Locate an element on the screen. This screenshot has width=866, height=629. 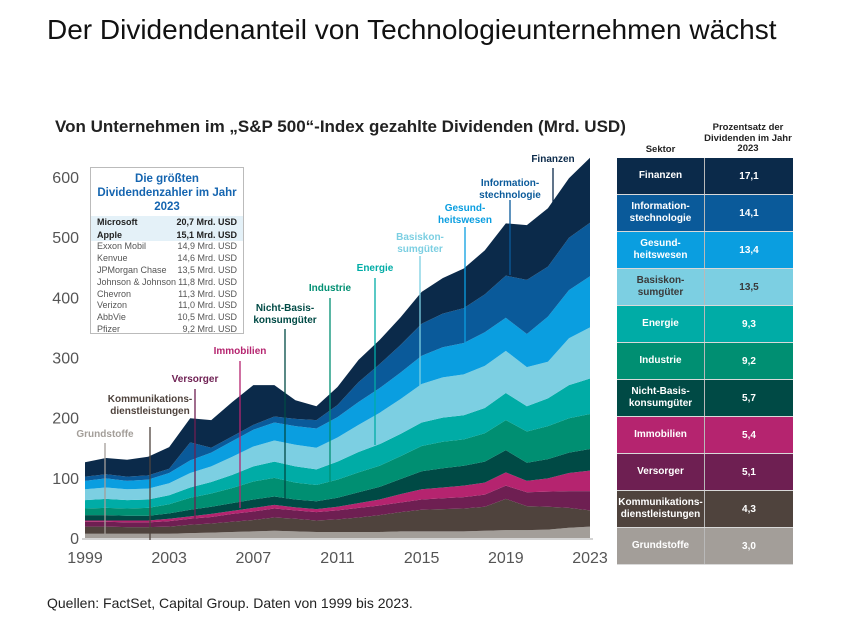
x-tick-label: 2015 is located at coordinates (422, 558).